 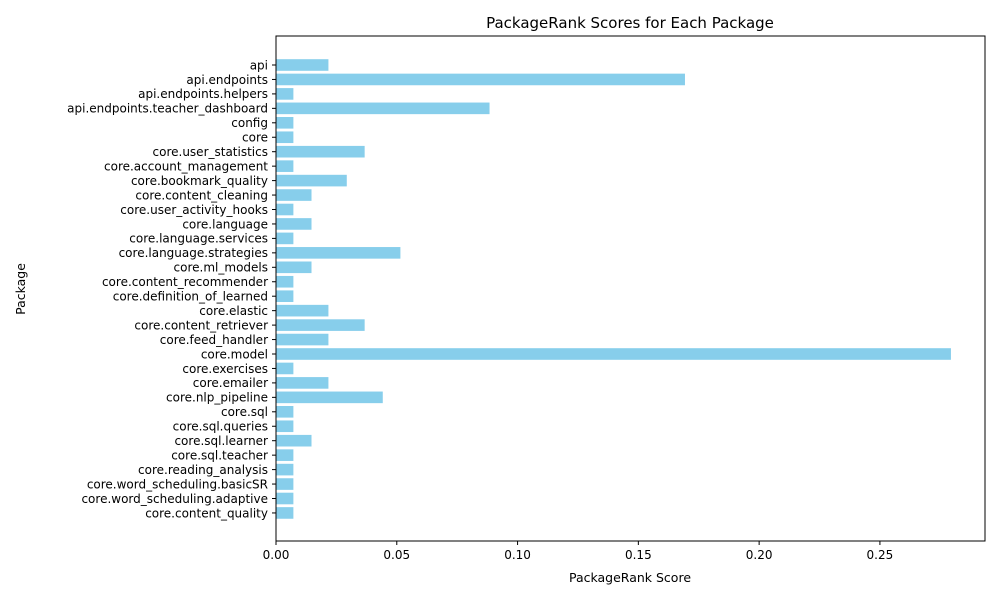 What do you see at coordinates (185, 282) in the screenshot?
I see `y-tick-label: core.content_recommender` at bounding box center [185, 282].